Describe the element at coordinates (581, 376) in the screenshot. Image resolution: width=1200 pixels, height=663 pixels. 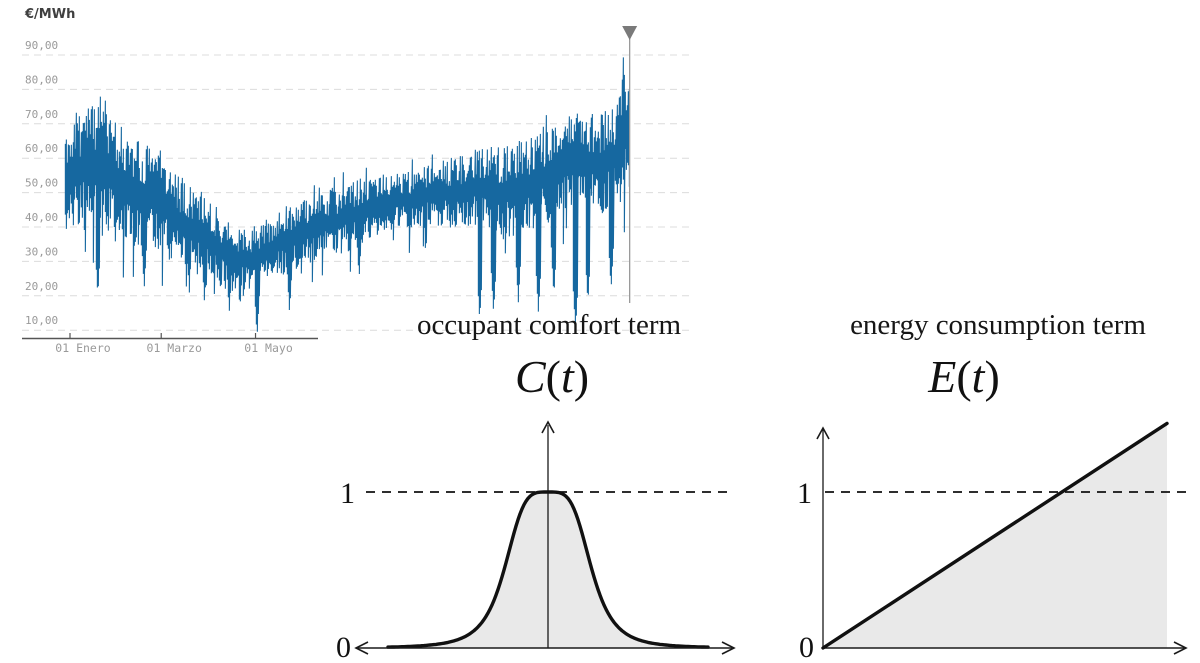
I see `comfort-formula-close-paren: )` at that location.